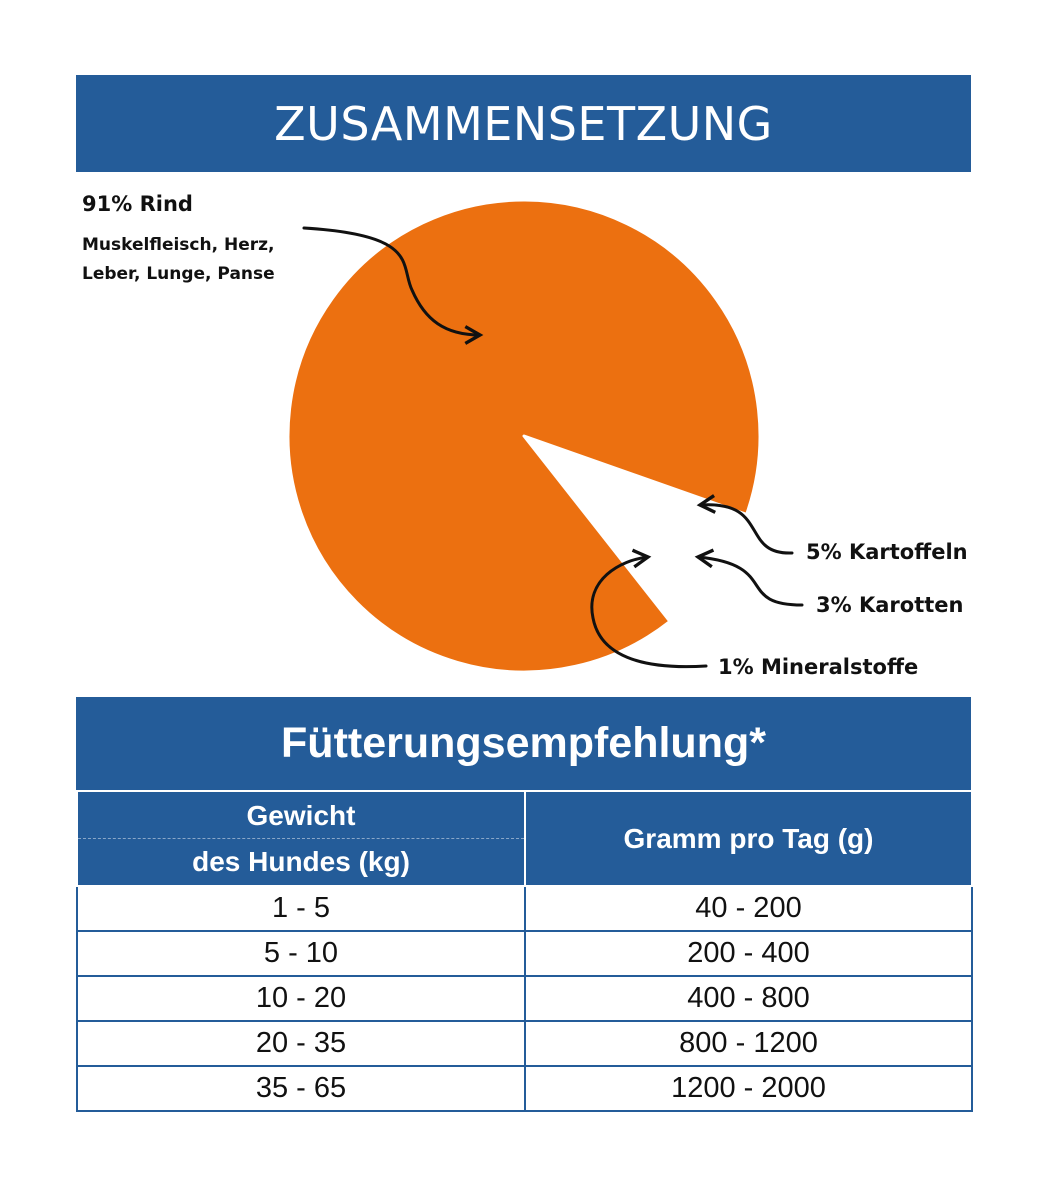 Image resolution: width=1045 pixels, height=1198 pixels. Describe the element at coordinates (748, 1043) in the screenshot. I see `cell-grams: 800 - 1200` at that location.